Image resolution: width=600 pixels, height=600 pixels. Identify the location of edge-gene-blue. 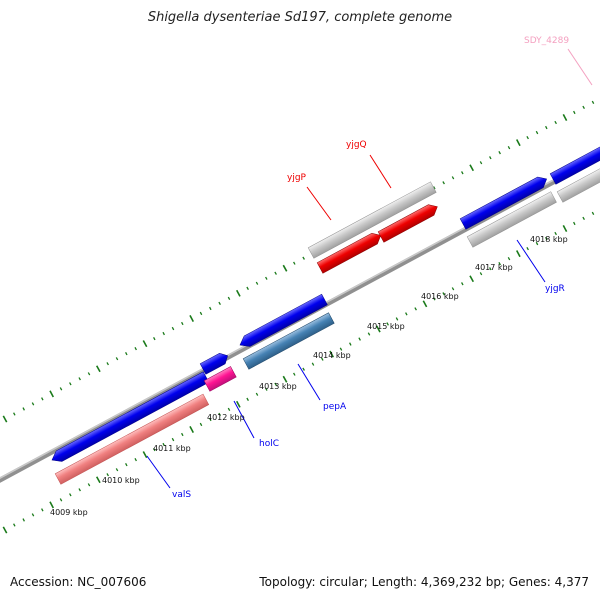
(574, 164).